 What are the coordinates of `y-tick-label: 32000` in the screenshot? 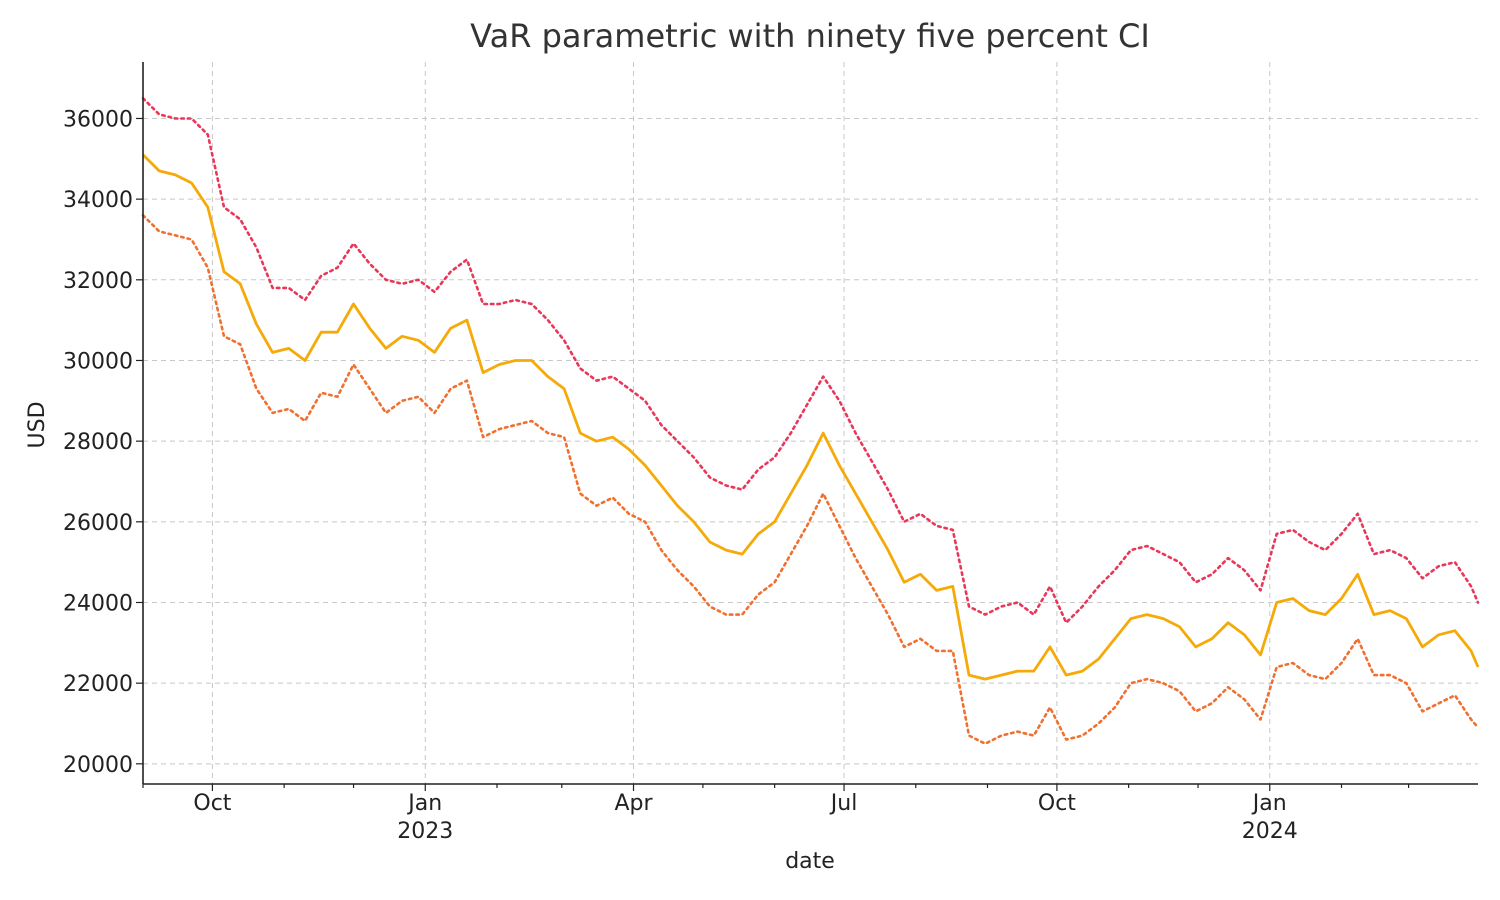 It's located at (98, 281).